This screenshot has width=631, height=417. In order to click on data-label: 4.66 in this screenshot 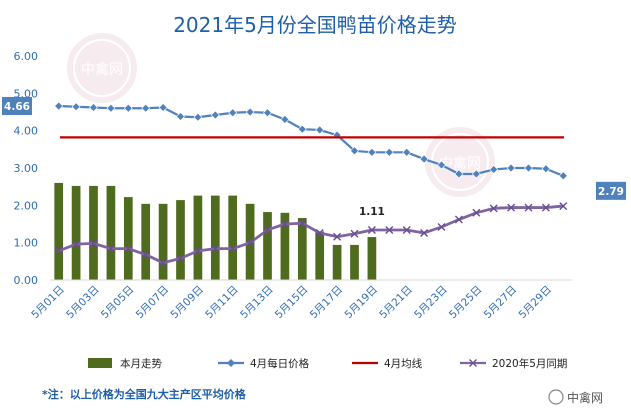, I will do `click(17, 107)`.